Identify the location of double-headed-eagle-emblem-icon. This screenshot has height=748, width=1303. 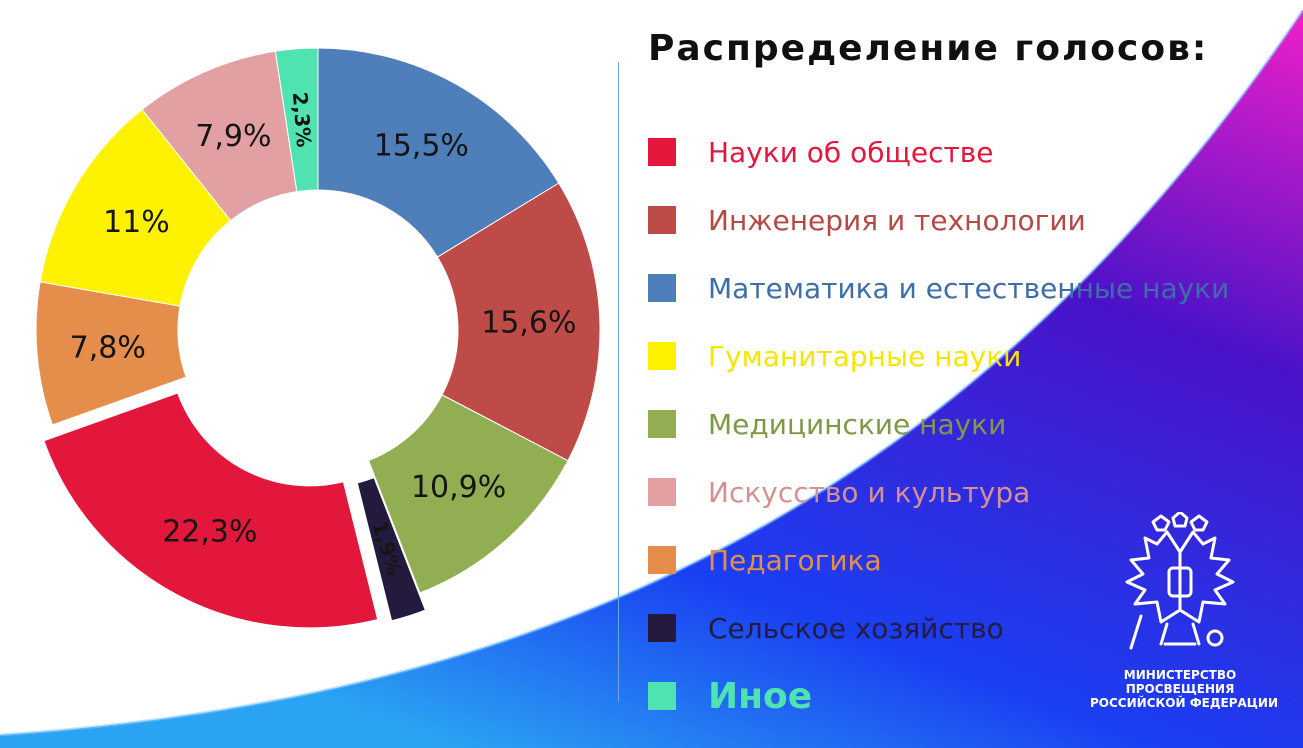
(1180, 581).